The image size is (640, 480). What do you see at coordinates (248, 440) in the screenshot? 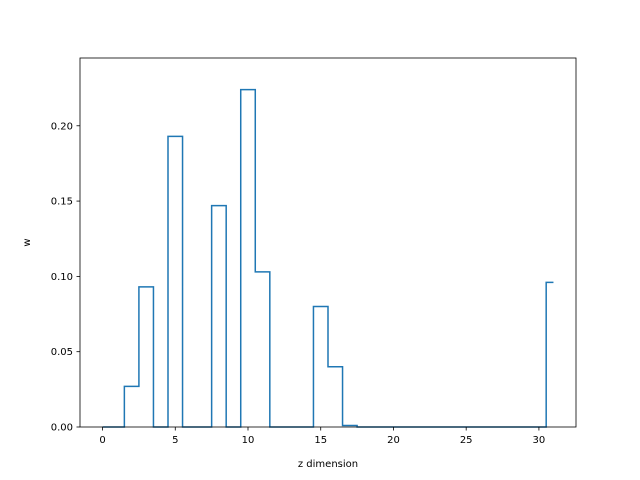
I see `x-tick-label: 10` at bounding box center [248, 440].